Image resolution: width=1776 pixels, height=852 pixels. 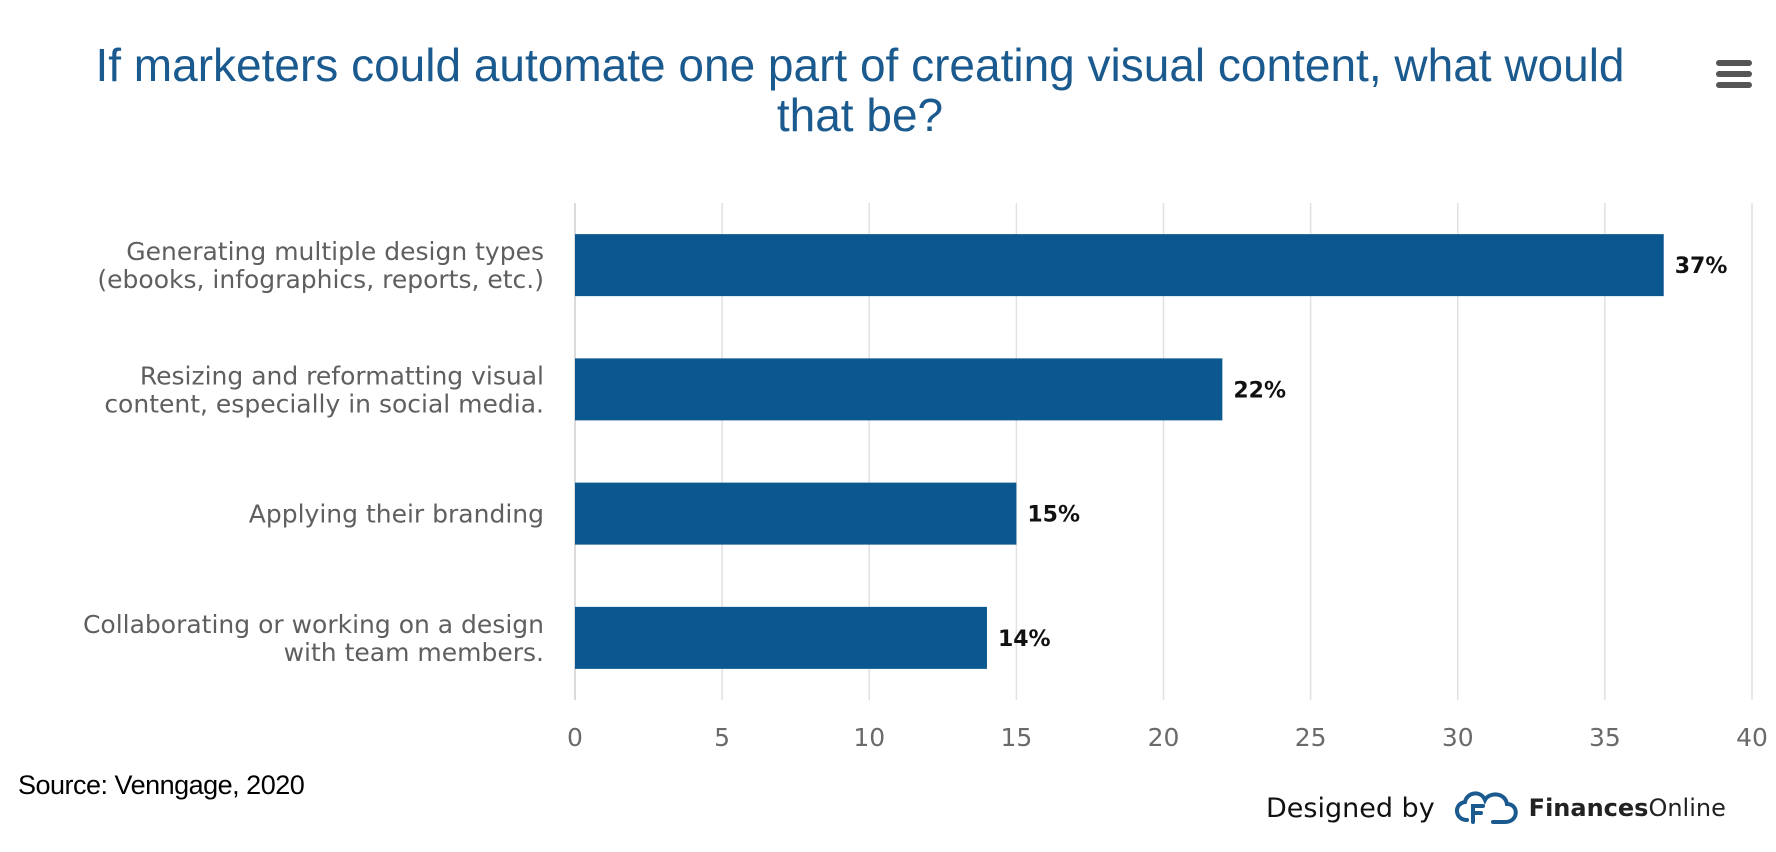 I want to click on designed-by-credit: Designed by FinancesOnline, so click(x=1496, y=808).